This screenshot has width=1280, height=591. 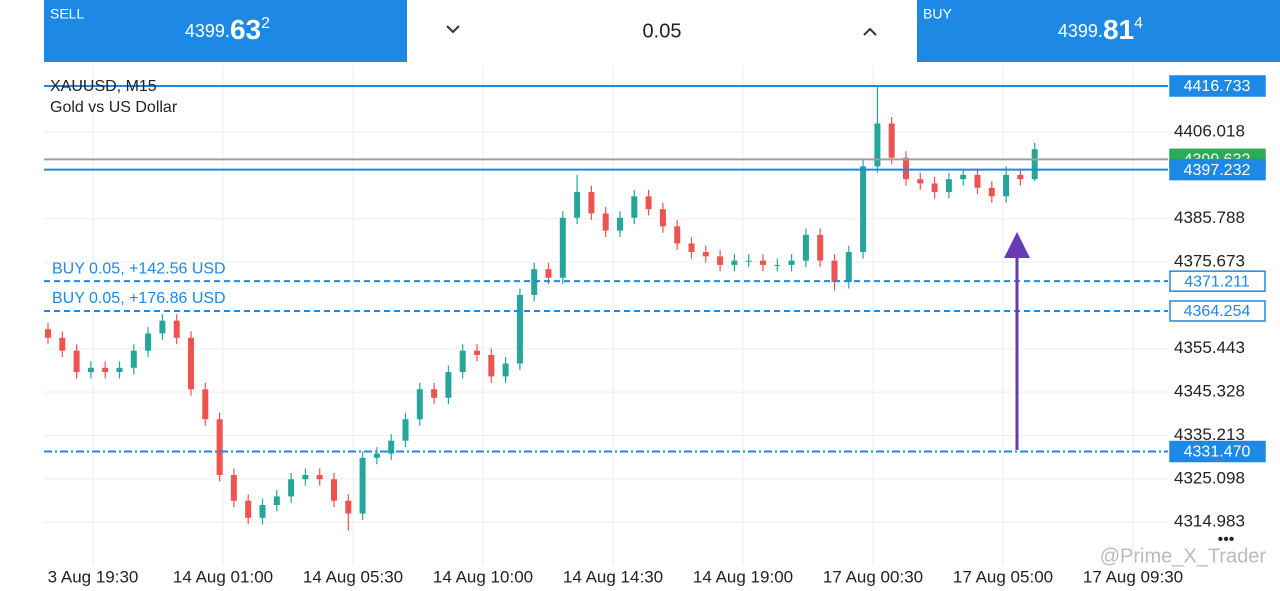 I want to click on sell-label: SELL, so click(x=67, y=14).